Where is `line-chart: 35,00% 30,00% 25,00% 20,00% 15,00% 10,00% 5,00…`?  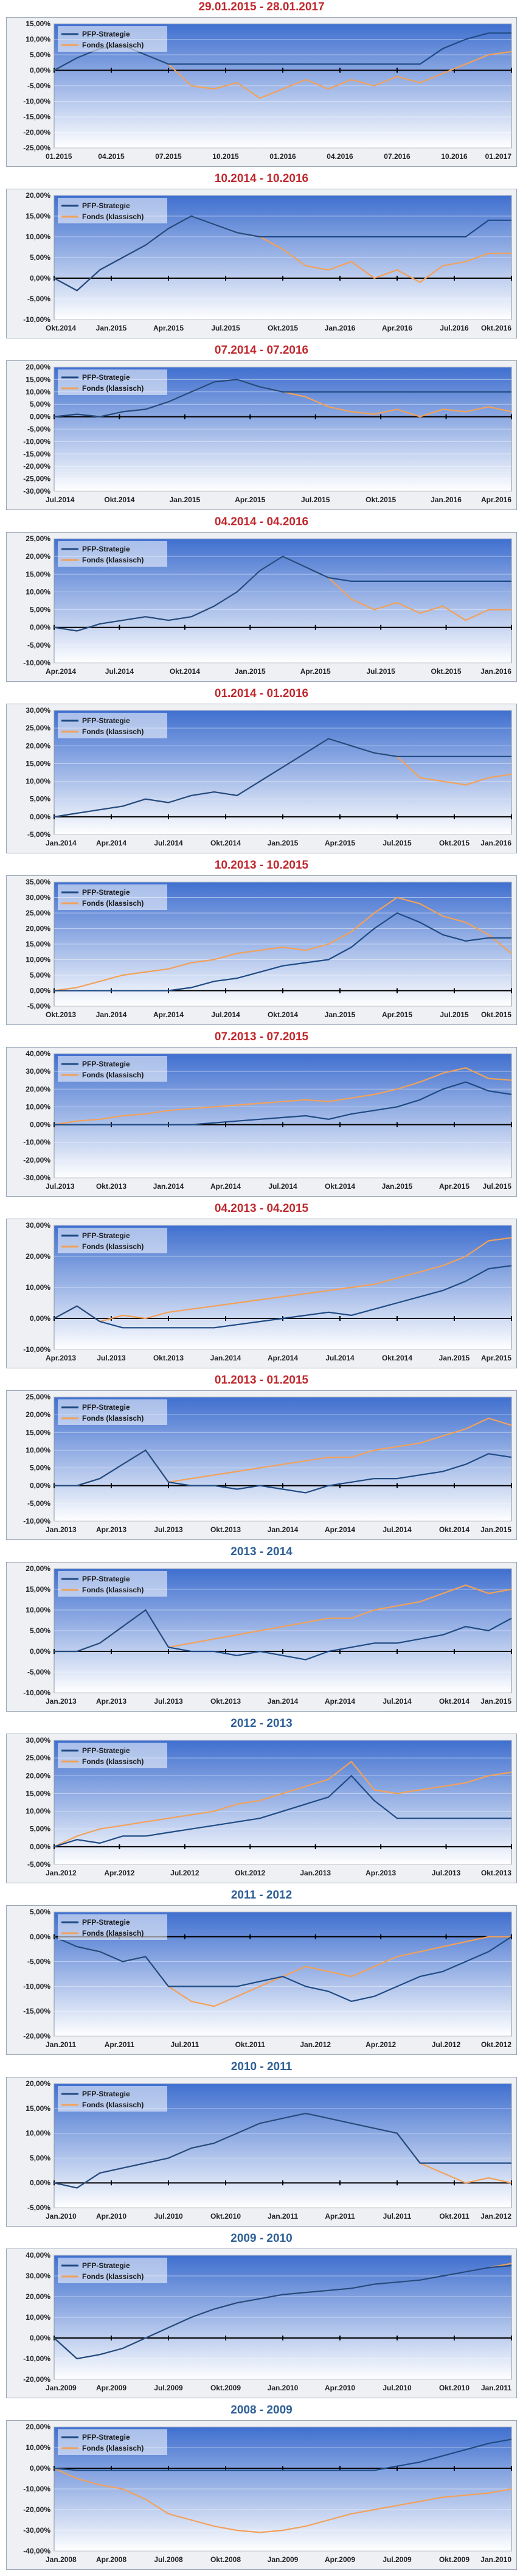
line-chart: 35,00% 30,00% 25,00% 20,00% 15,00% 10,00% 5,00… is located at coordinates (269, 949).